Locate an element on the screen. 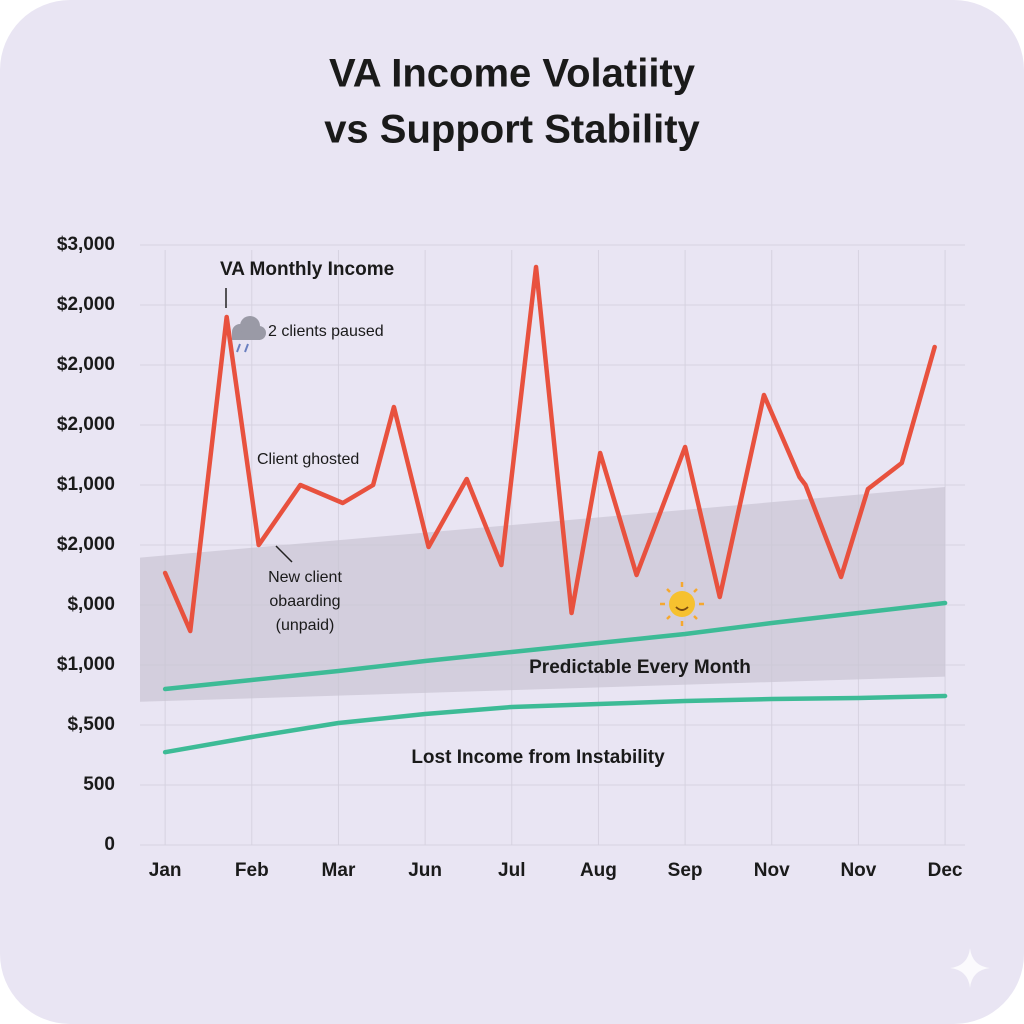 The width and height of the screenshot is (1024, 1024). x-tick-label: Feb is located at coordinates (252, 870).